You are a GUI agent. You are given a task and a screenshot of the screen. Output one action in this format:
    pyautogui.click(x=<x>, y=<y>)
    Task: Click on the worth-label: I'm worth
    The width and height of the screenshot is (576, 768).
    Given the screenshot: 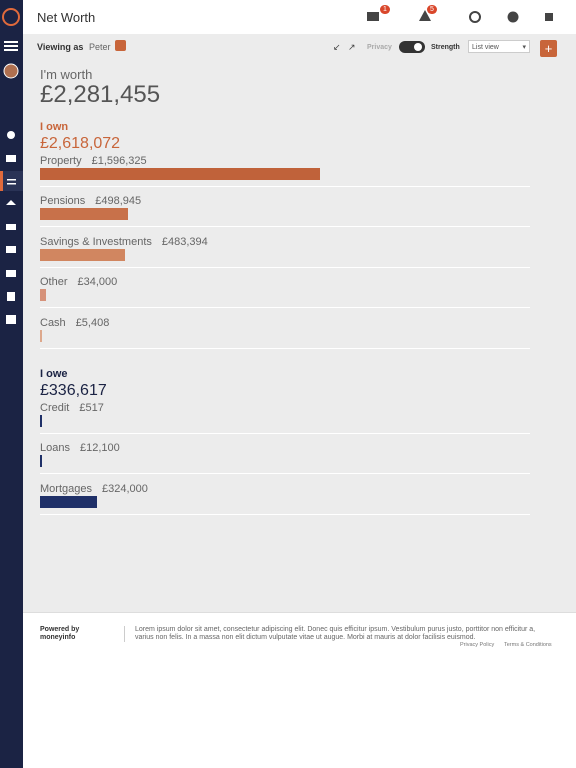 What is the action you would take?
    pyautogui.click(x=66, y=74)
    